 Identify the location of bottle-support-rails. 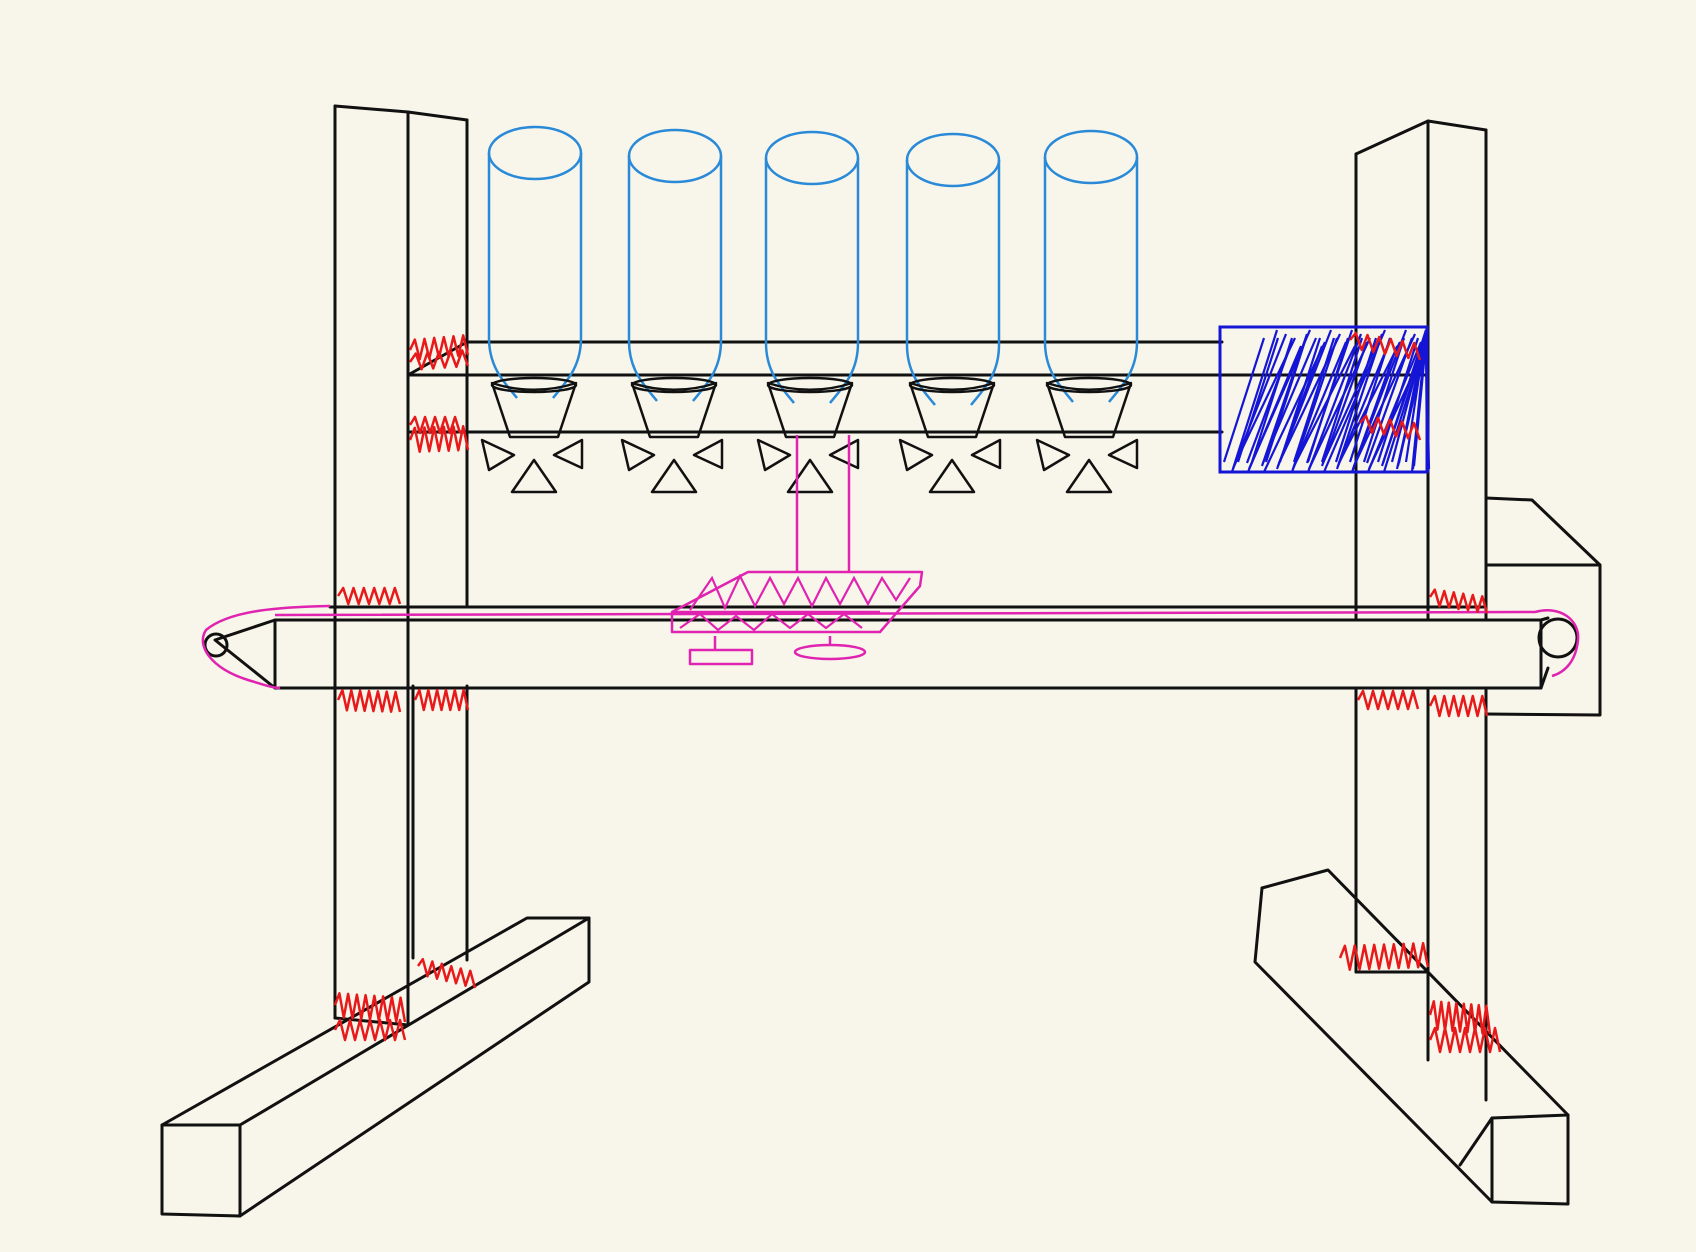
(918, 387).